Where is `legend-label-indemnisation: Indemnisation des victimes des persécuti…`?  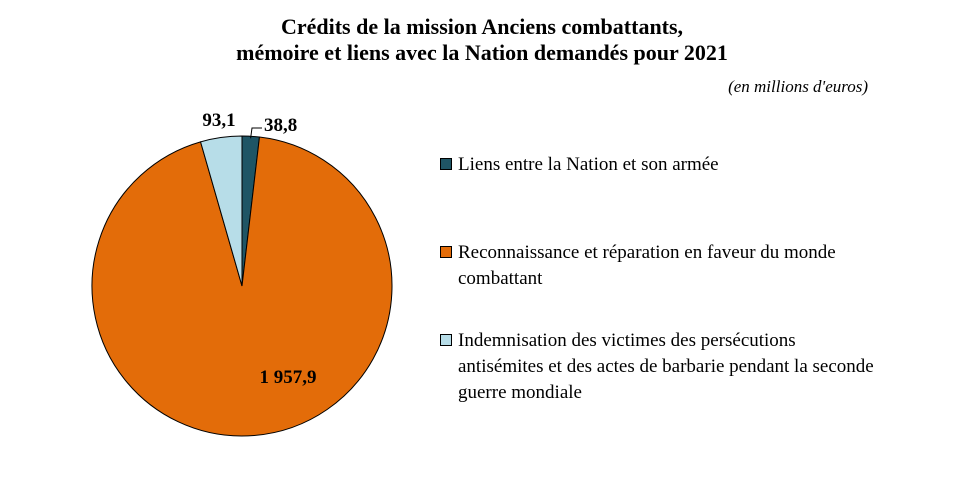
legend-label-indemnisation: Indemnisation des victimes des persécuti… is located at coordinates (666, 366).